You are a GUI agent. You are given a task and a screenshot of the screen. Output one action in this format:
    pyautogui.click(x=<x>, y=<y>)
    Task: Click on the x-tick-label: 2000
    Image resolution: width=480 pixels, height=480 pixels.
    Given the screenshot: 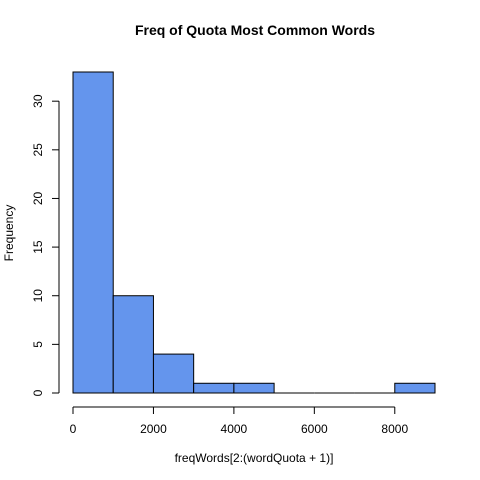 What is the action you would take?
    pyautogui.click(x=153, y=429)
    